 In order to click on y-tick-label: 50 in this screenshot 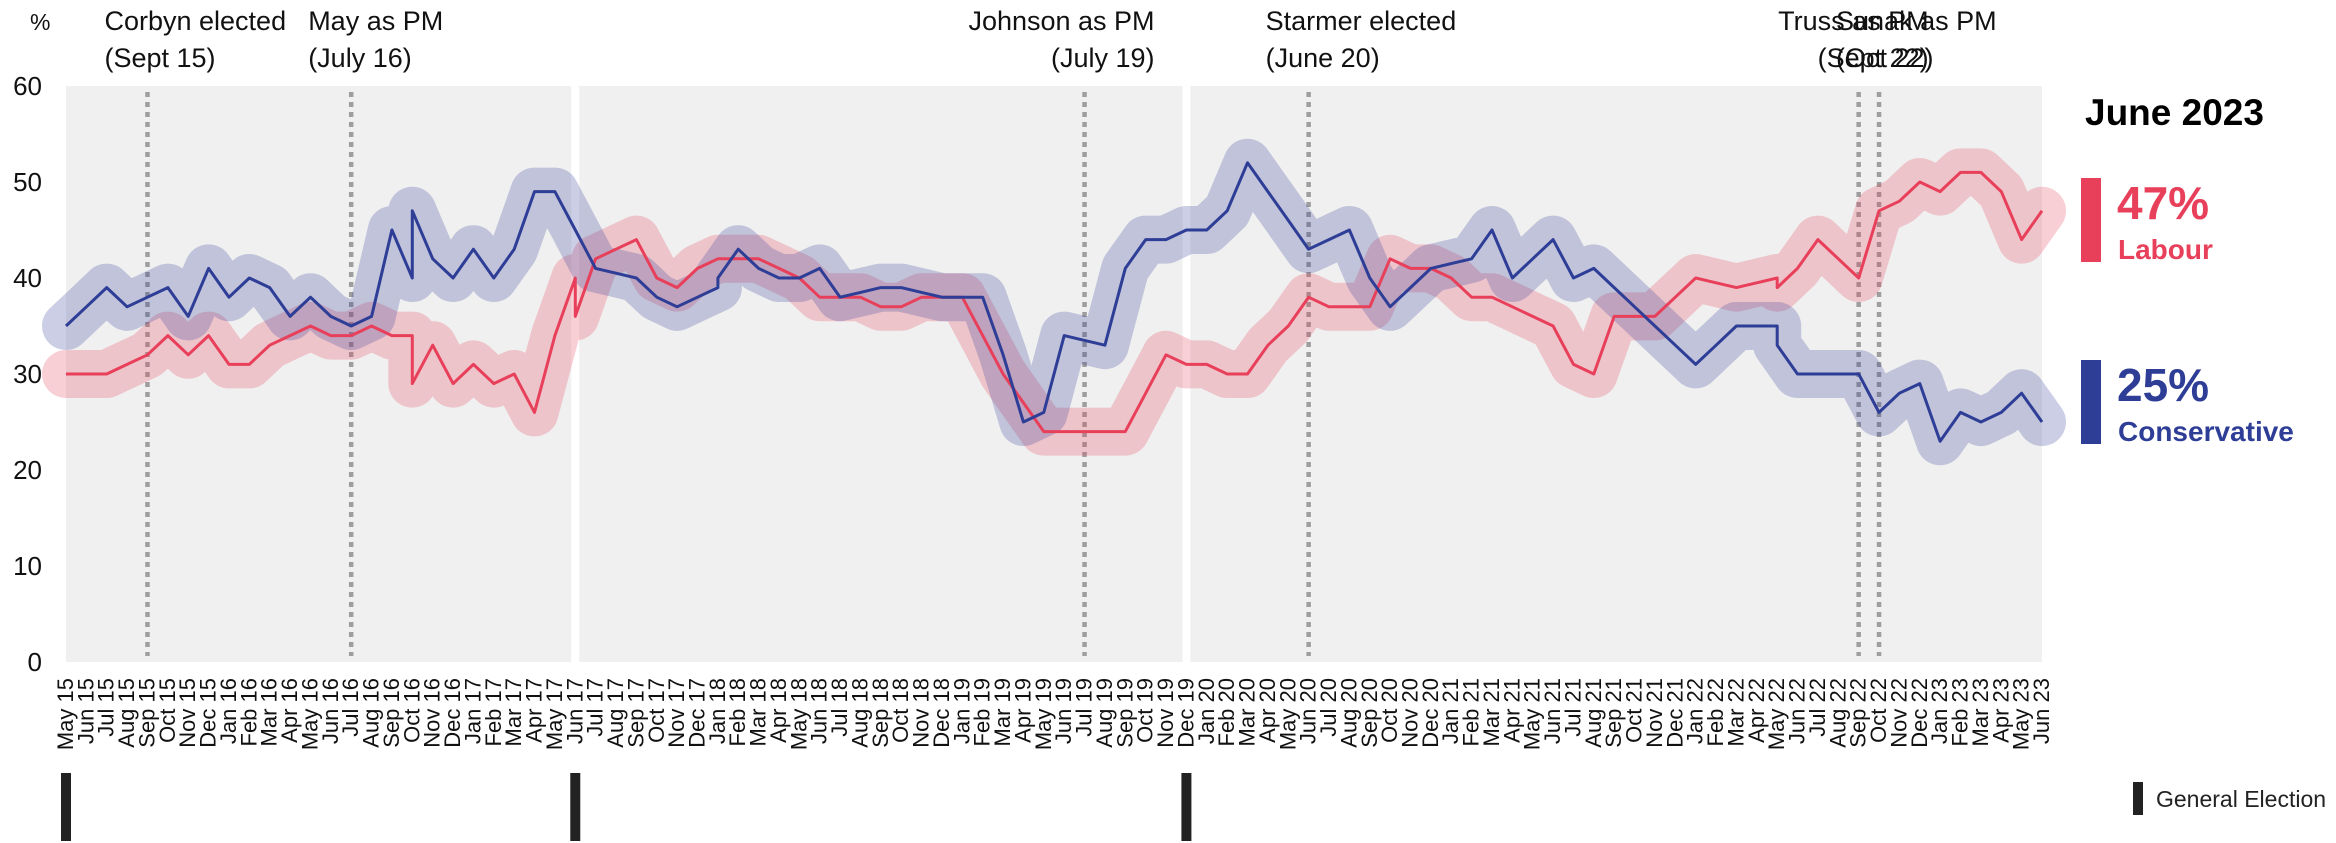, I will do `click(27, 182)`.